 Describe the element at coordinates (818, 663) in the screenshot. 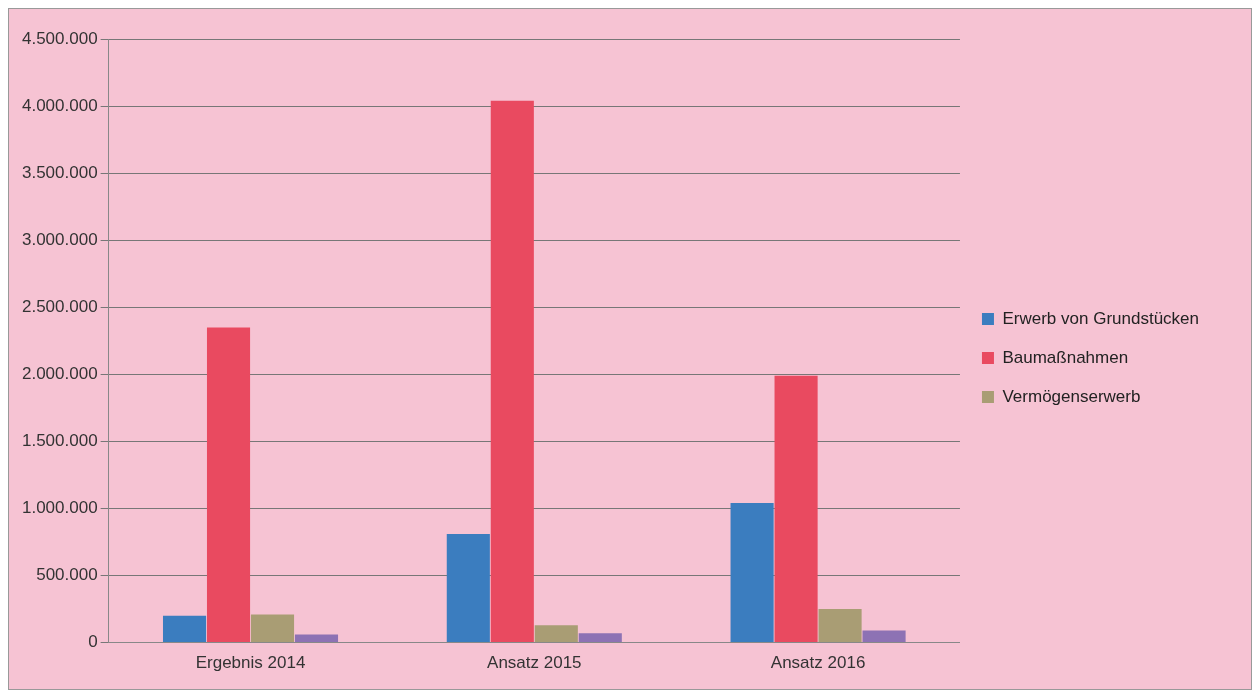

I see `x-tick-label: Ansatz 2016` at that location.